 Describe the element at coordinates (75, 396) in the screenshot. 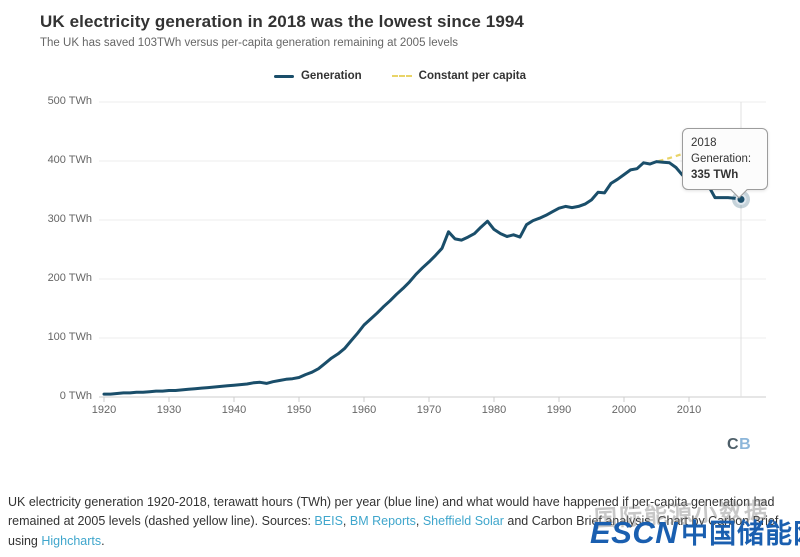

I see `y-axis-label: 0 TWh` at that location.